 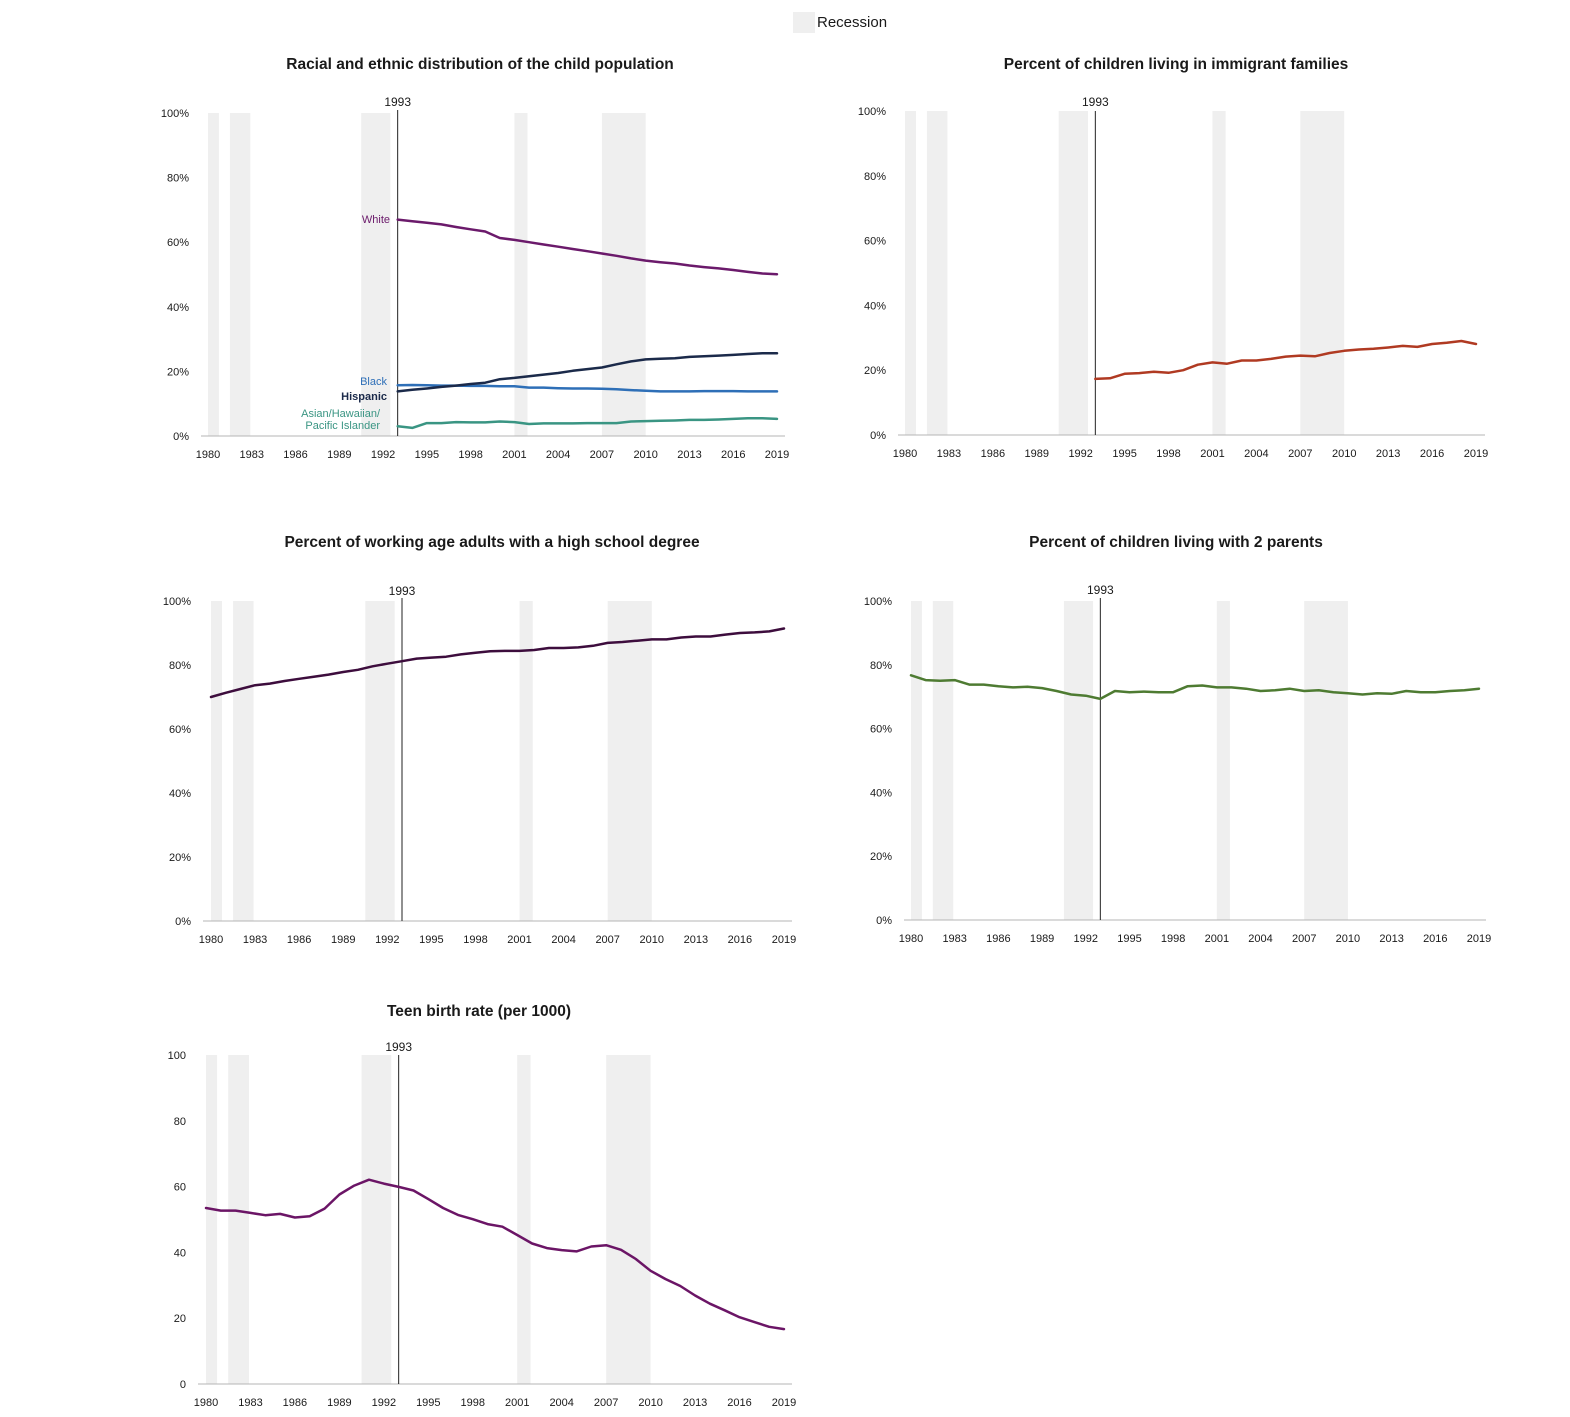 I want to click on y-tick-label: 20%, so click(x=180, y=858).